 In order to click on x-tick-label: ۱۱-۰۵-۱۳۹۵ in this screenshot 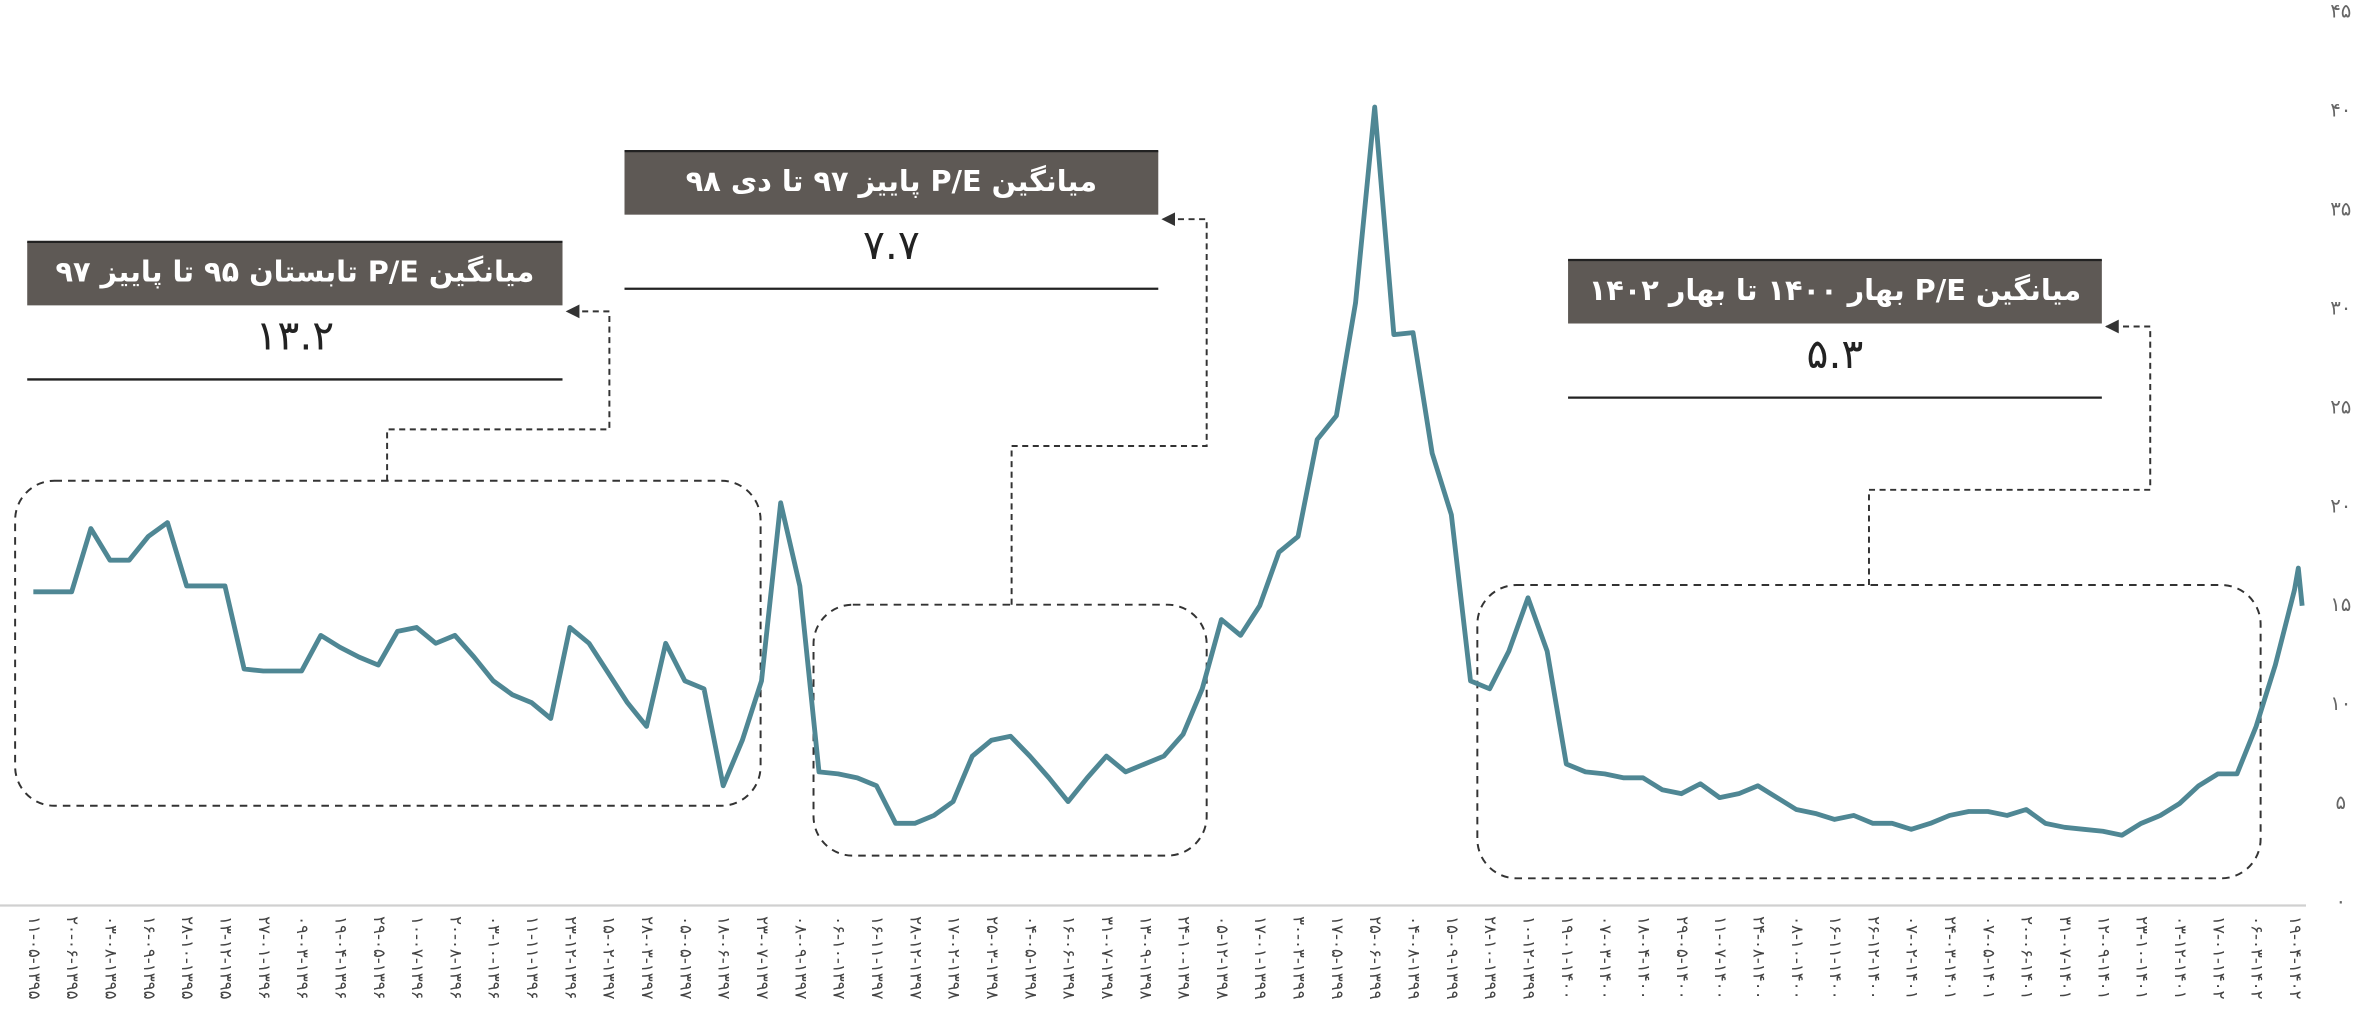, I will do `click(34, 957)`.